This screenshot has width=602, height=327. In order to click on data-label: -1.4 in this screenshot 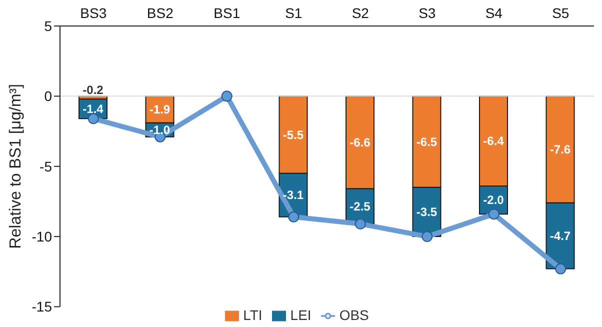, I will do `click(93, 109)`.